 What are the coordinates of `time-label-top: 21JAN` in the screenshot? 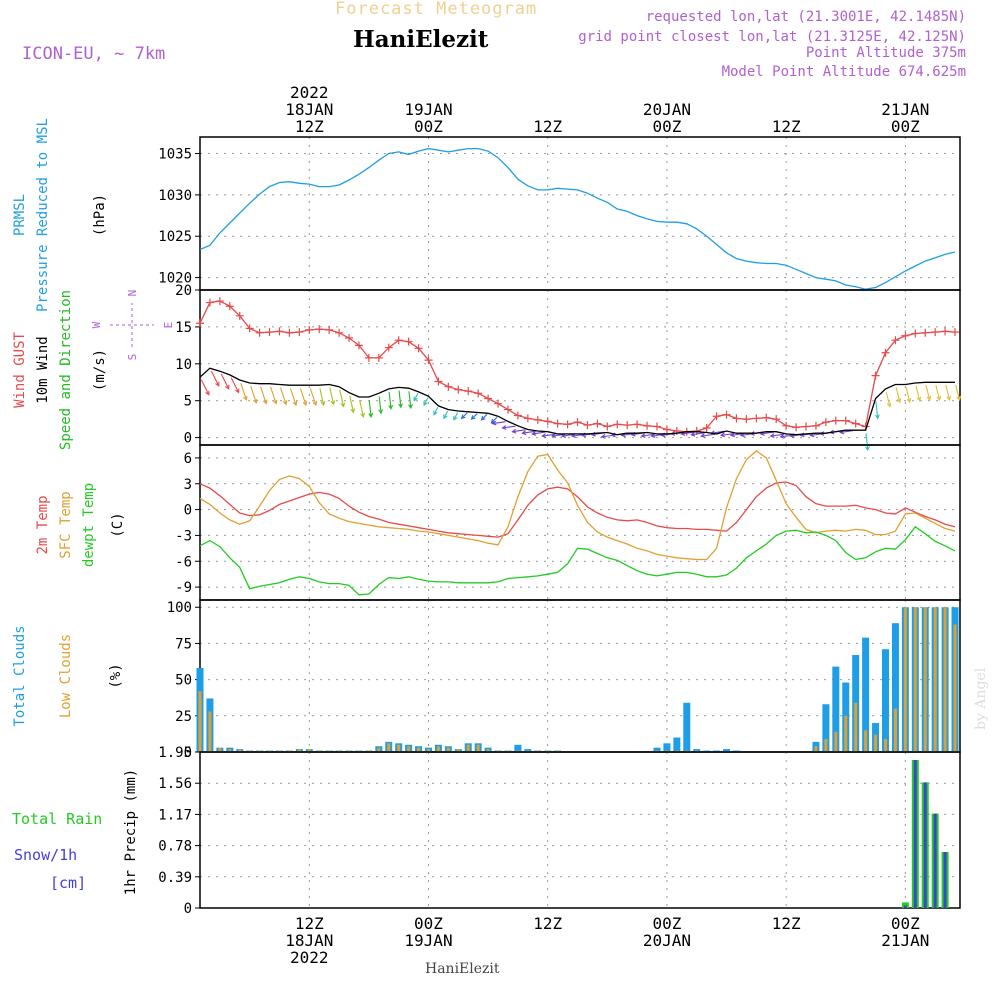 It's located at (905, 109).